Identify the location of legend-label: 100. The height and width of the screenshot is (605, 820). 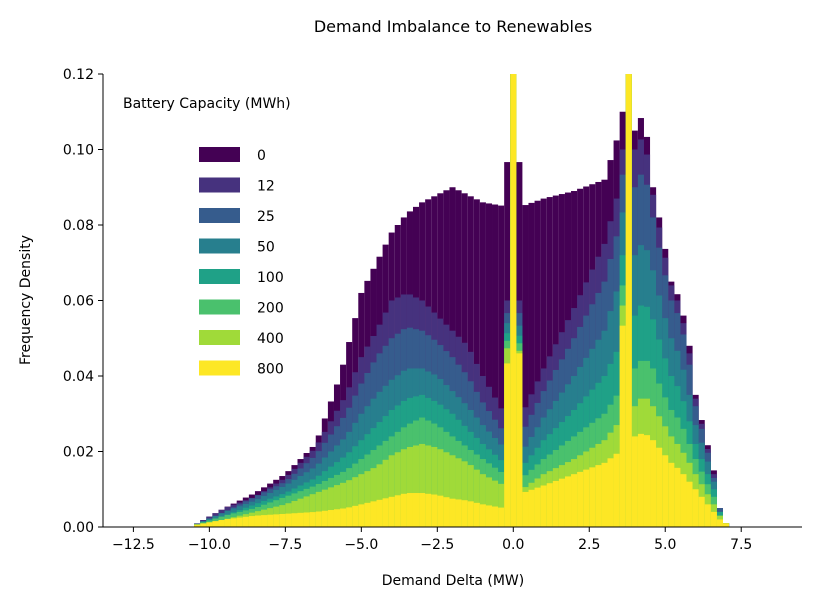
(270, 278).